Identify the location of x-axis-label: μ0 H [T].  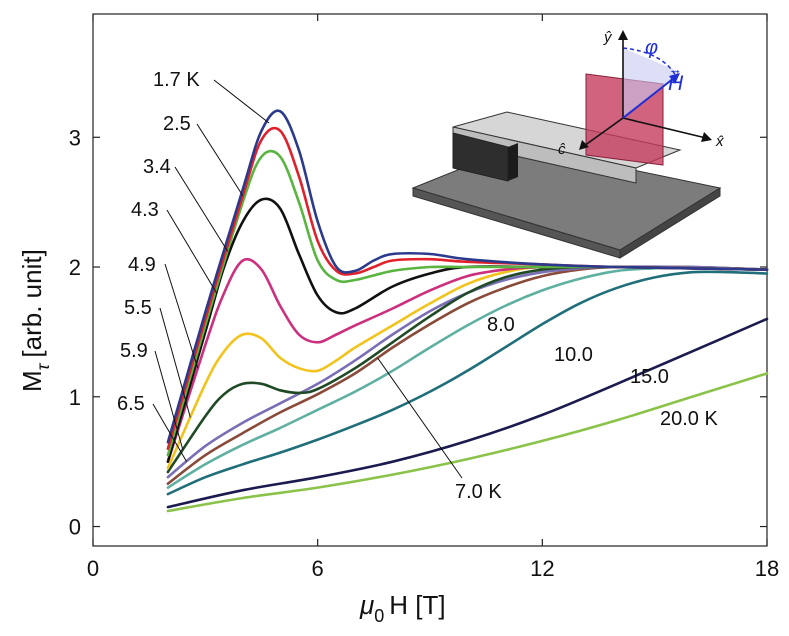
(402, 608).